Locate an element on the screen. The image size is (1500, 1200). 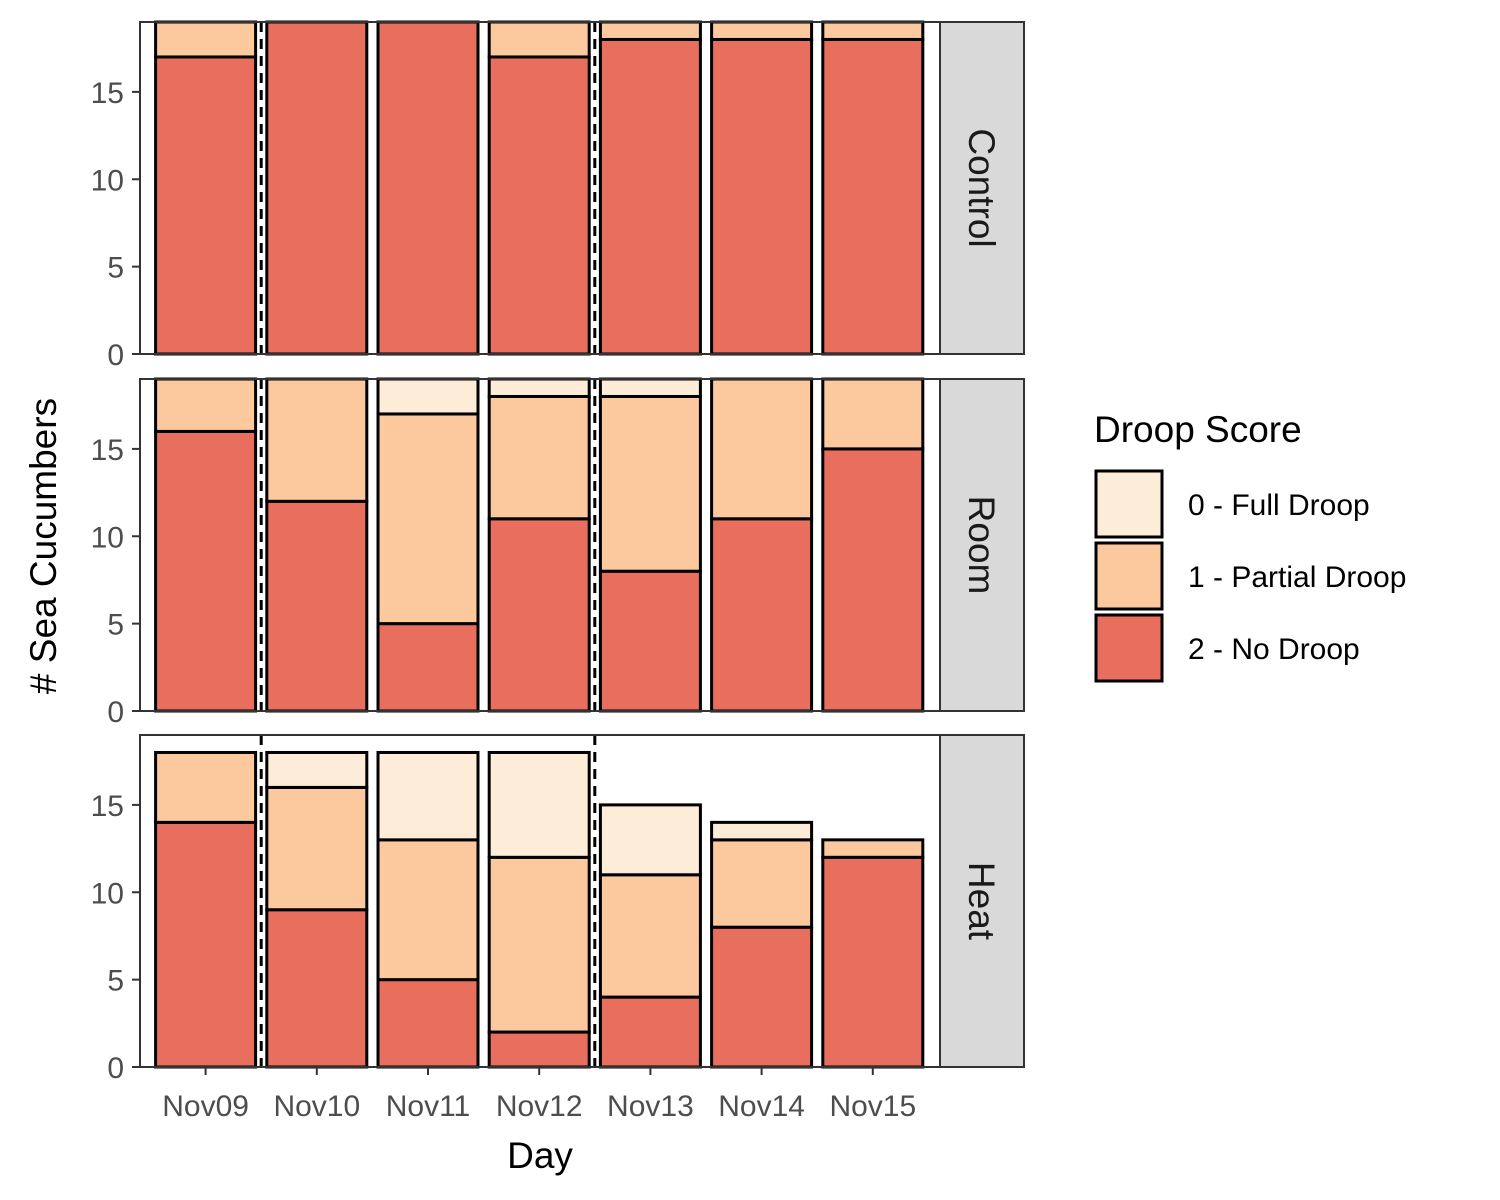
x-tick-label: Nov15 is located at coordinates (872, 1106).